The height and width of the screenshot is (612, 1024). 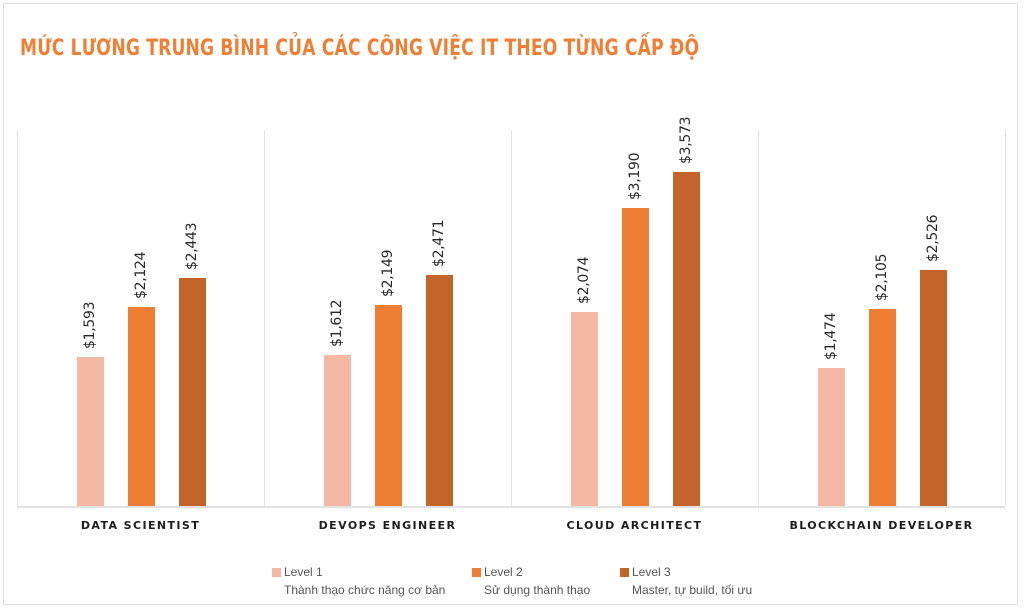 What do you see at coordinates (140, 525) in the screenshot?
I see `category-label: DATA SCIENTIST` at bounding box center [140, 525].